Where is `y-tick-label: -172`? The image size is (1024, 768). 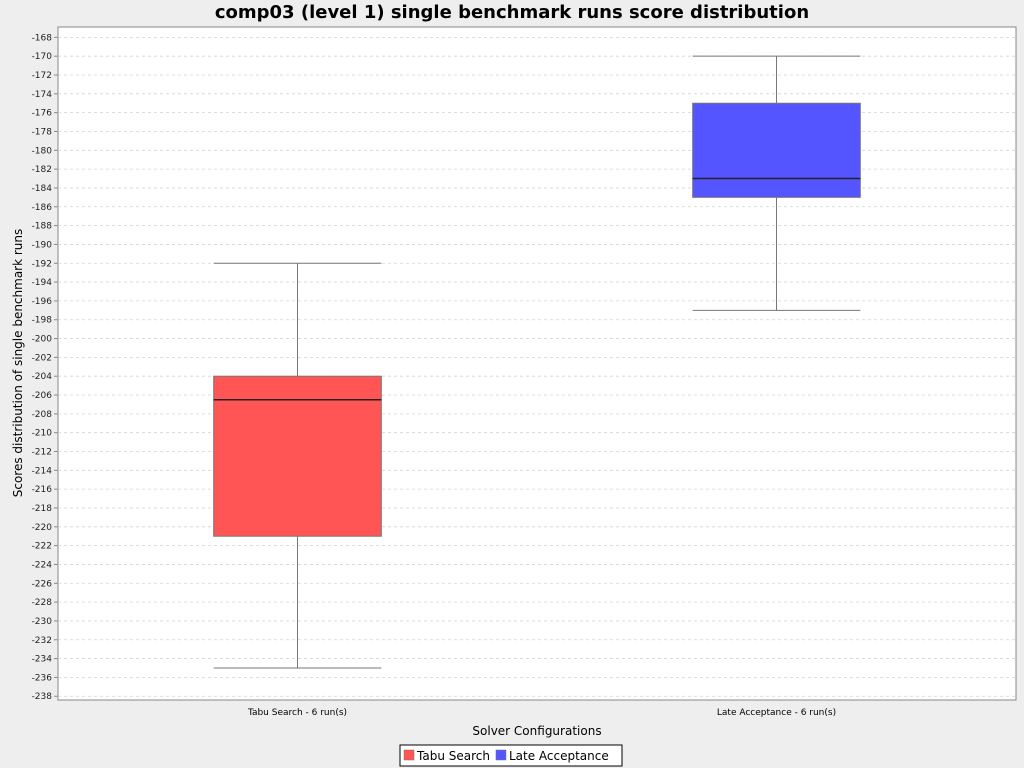
y-tick-label: -172 is located at coordinates (42, 76).